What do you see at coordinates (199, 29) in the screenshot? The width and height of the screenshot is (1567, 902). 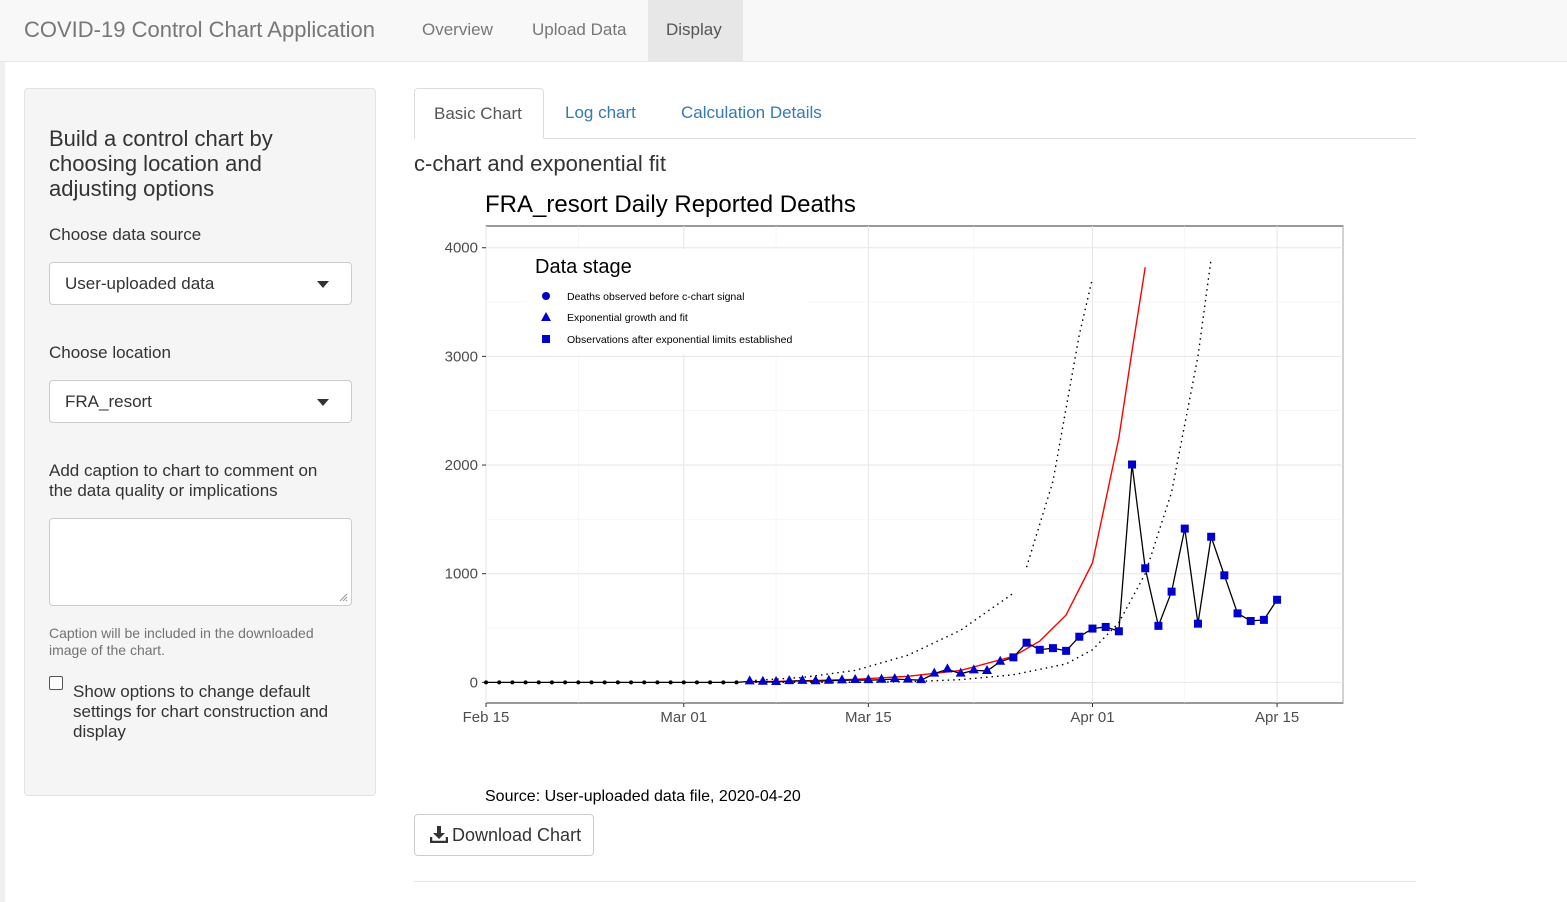 I see `app-title: COVID-19 Control Chart Application` at bounding box center [199, 29].